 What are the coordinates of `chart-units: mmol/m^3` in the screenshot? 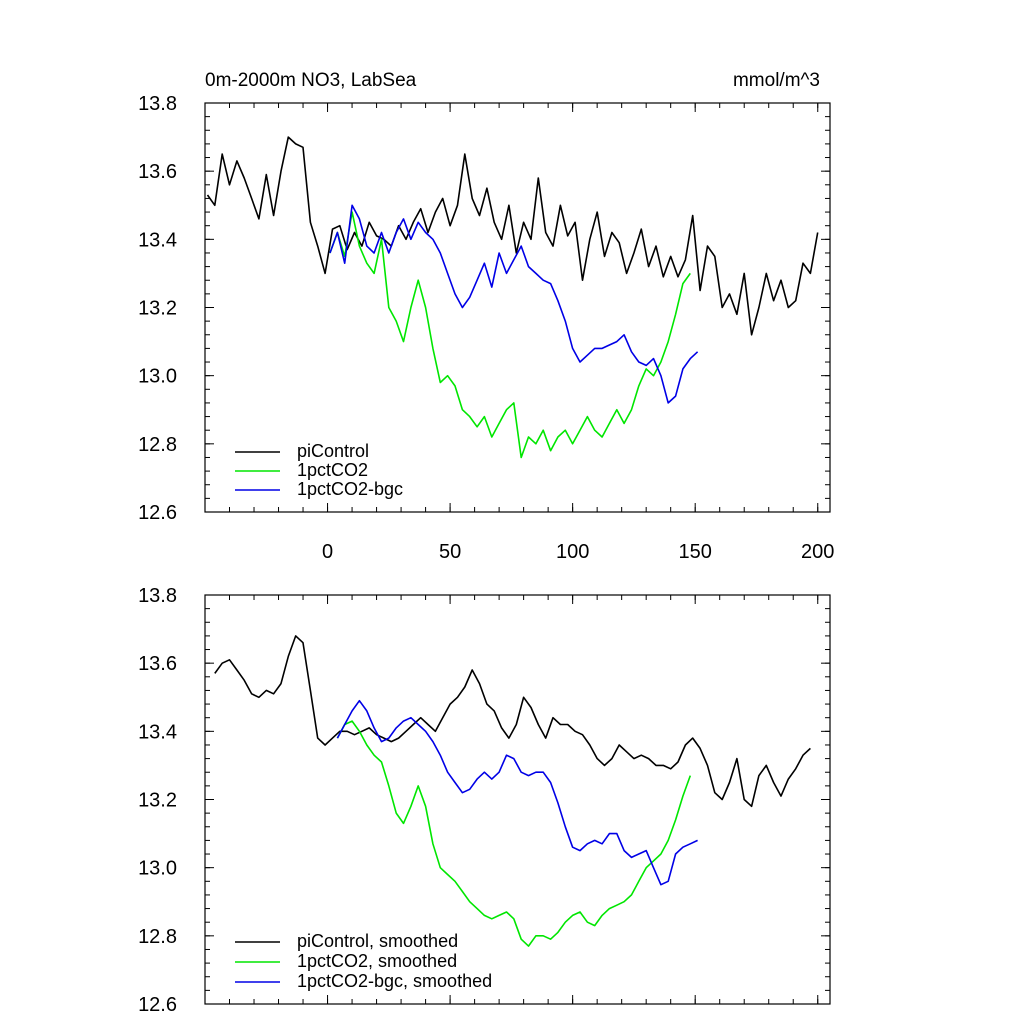 It's located at (776, 80).